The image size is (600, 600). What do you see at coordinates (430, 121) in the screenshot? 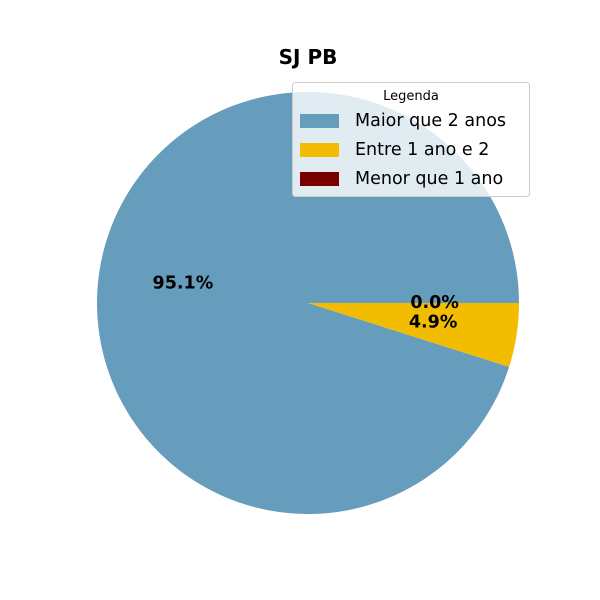
I see `legend-label-0: Maior que 2 anos` at bounding box center [430, 121].